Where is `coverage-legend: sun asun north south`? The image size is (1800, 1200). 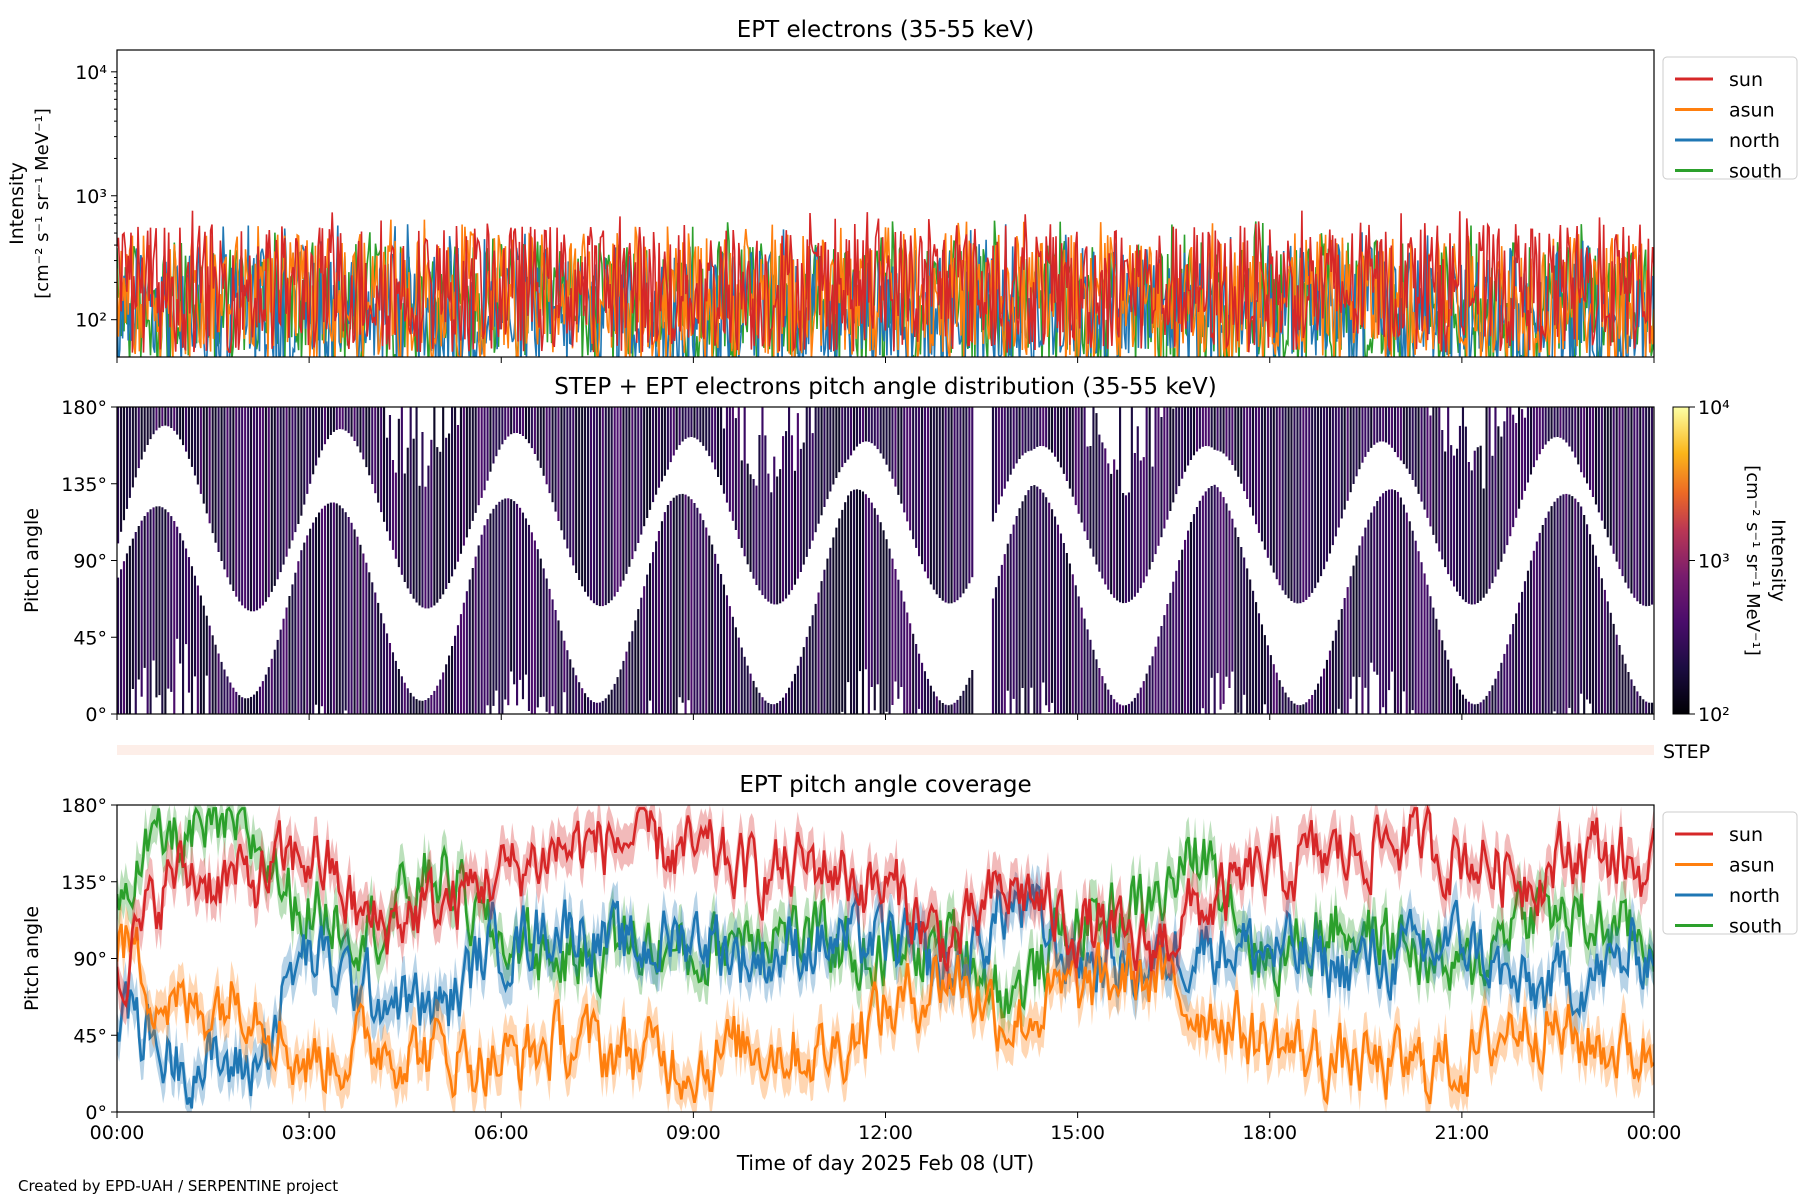 coverage-legend: sun asun north south is located at coordinates (1730, 874).